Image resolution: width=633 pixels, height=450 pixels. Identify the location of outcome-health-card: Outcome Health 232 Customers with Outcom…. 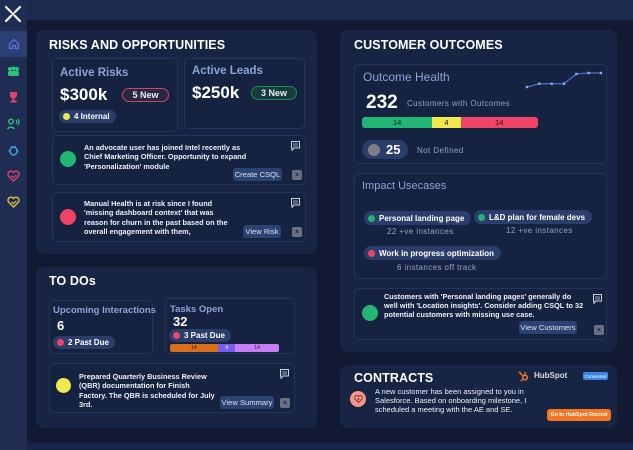
(480, 114).